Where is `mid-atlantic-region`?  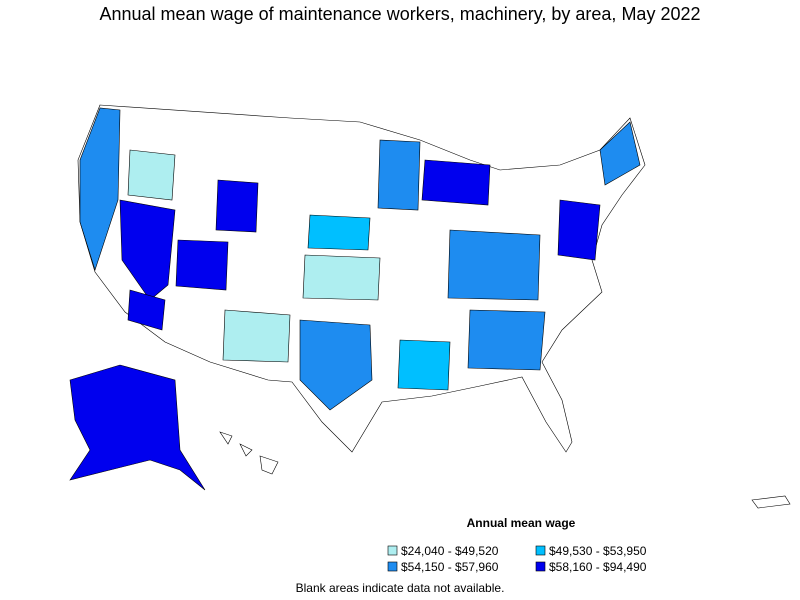 mid-atlantic-region is located at coordinates (579, 230).